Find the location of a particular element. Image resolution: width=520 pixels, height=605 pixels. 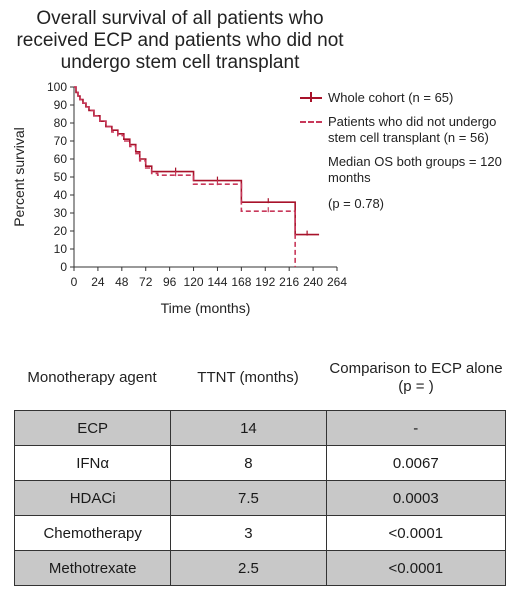

median-os-note: Median OS both groups = 120 months is located at coordinates (415, 169).